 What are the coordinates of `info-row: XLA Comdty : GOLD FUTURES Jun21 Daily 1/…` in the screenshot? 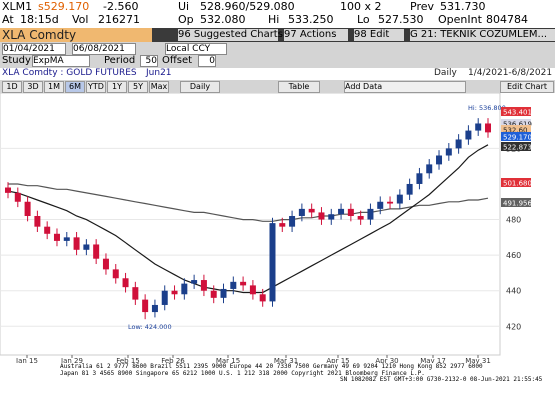 It's located at (277, 74).